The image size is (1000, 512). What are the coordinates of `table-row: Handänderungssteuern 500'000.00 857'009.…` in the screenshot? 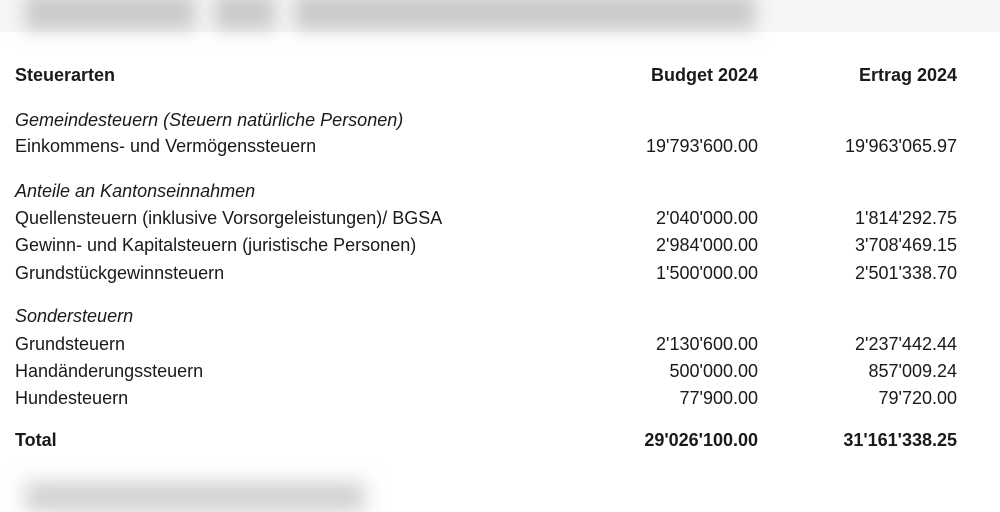 It's located at (500, 371).